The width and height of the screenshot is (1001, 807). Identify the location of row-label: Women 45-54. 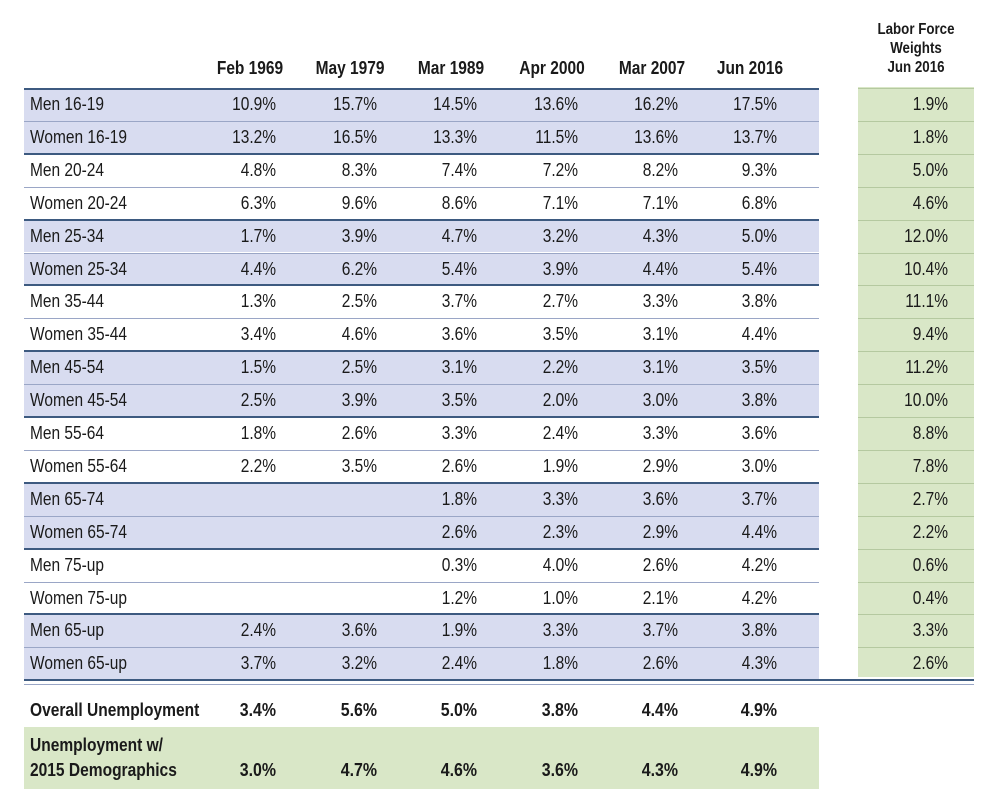
(78, 400).